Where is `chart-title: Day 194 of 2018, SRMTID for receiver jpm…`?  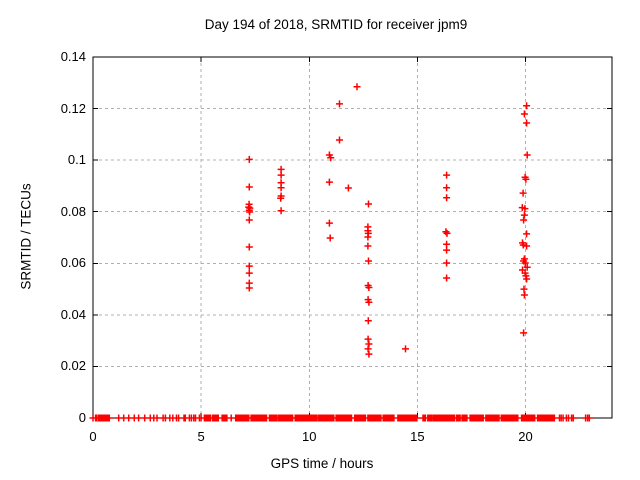 chart-title: Day 194 of 2018, SRMTID for receiver jpm… is located at coordinates (336, 24).